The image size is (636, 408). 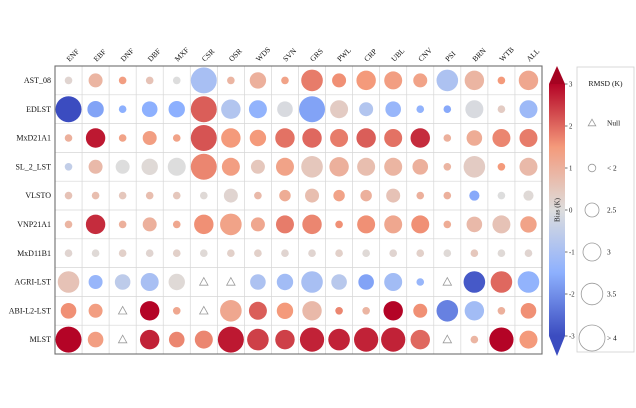 I want to click on row-label: EDLST, so click(x=38, y=109).